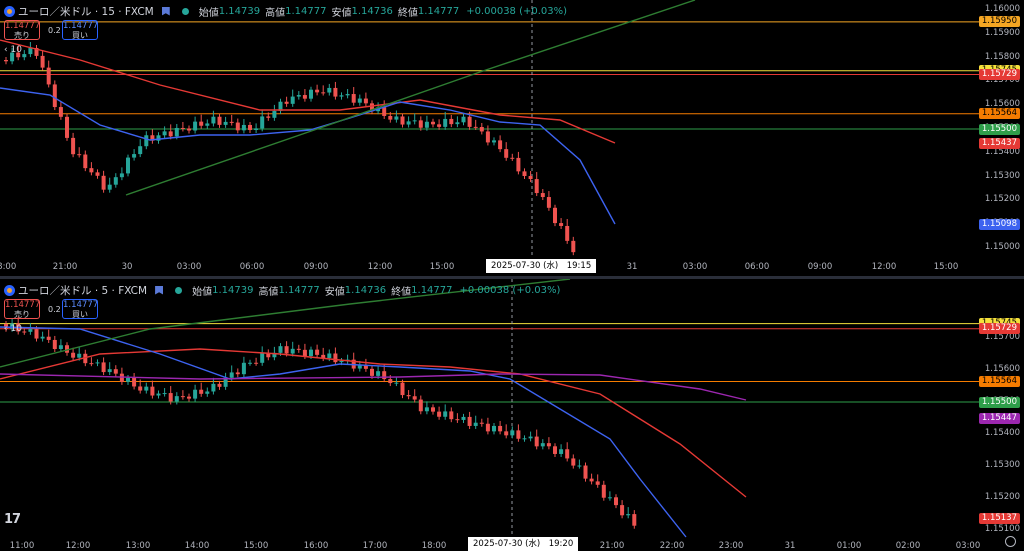 The width and height of the screenshot is (1024, 551). What do you see at coordinates (365, 290) in the screenshot?
I see `low-value: 1.14736` at bounding box center [365, 290].